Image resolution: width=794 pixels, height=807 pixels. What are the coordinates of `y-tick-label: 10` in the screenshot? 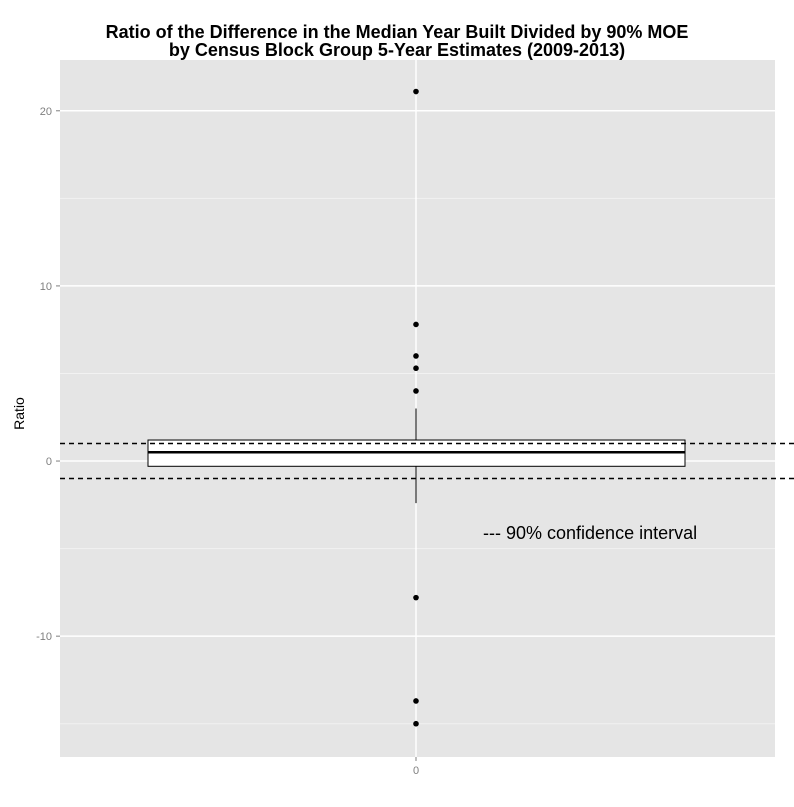 It's located at (46, 287).